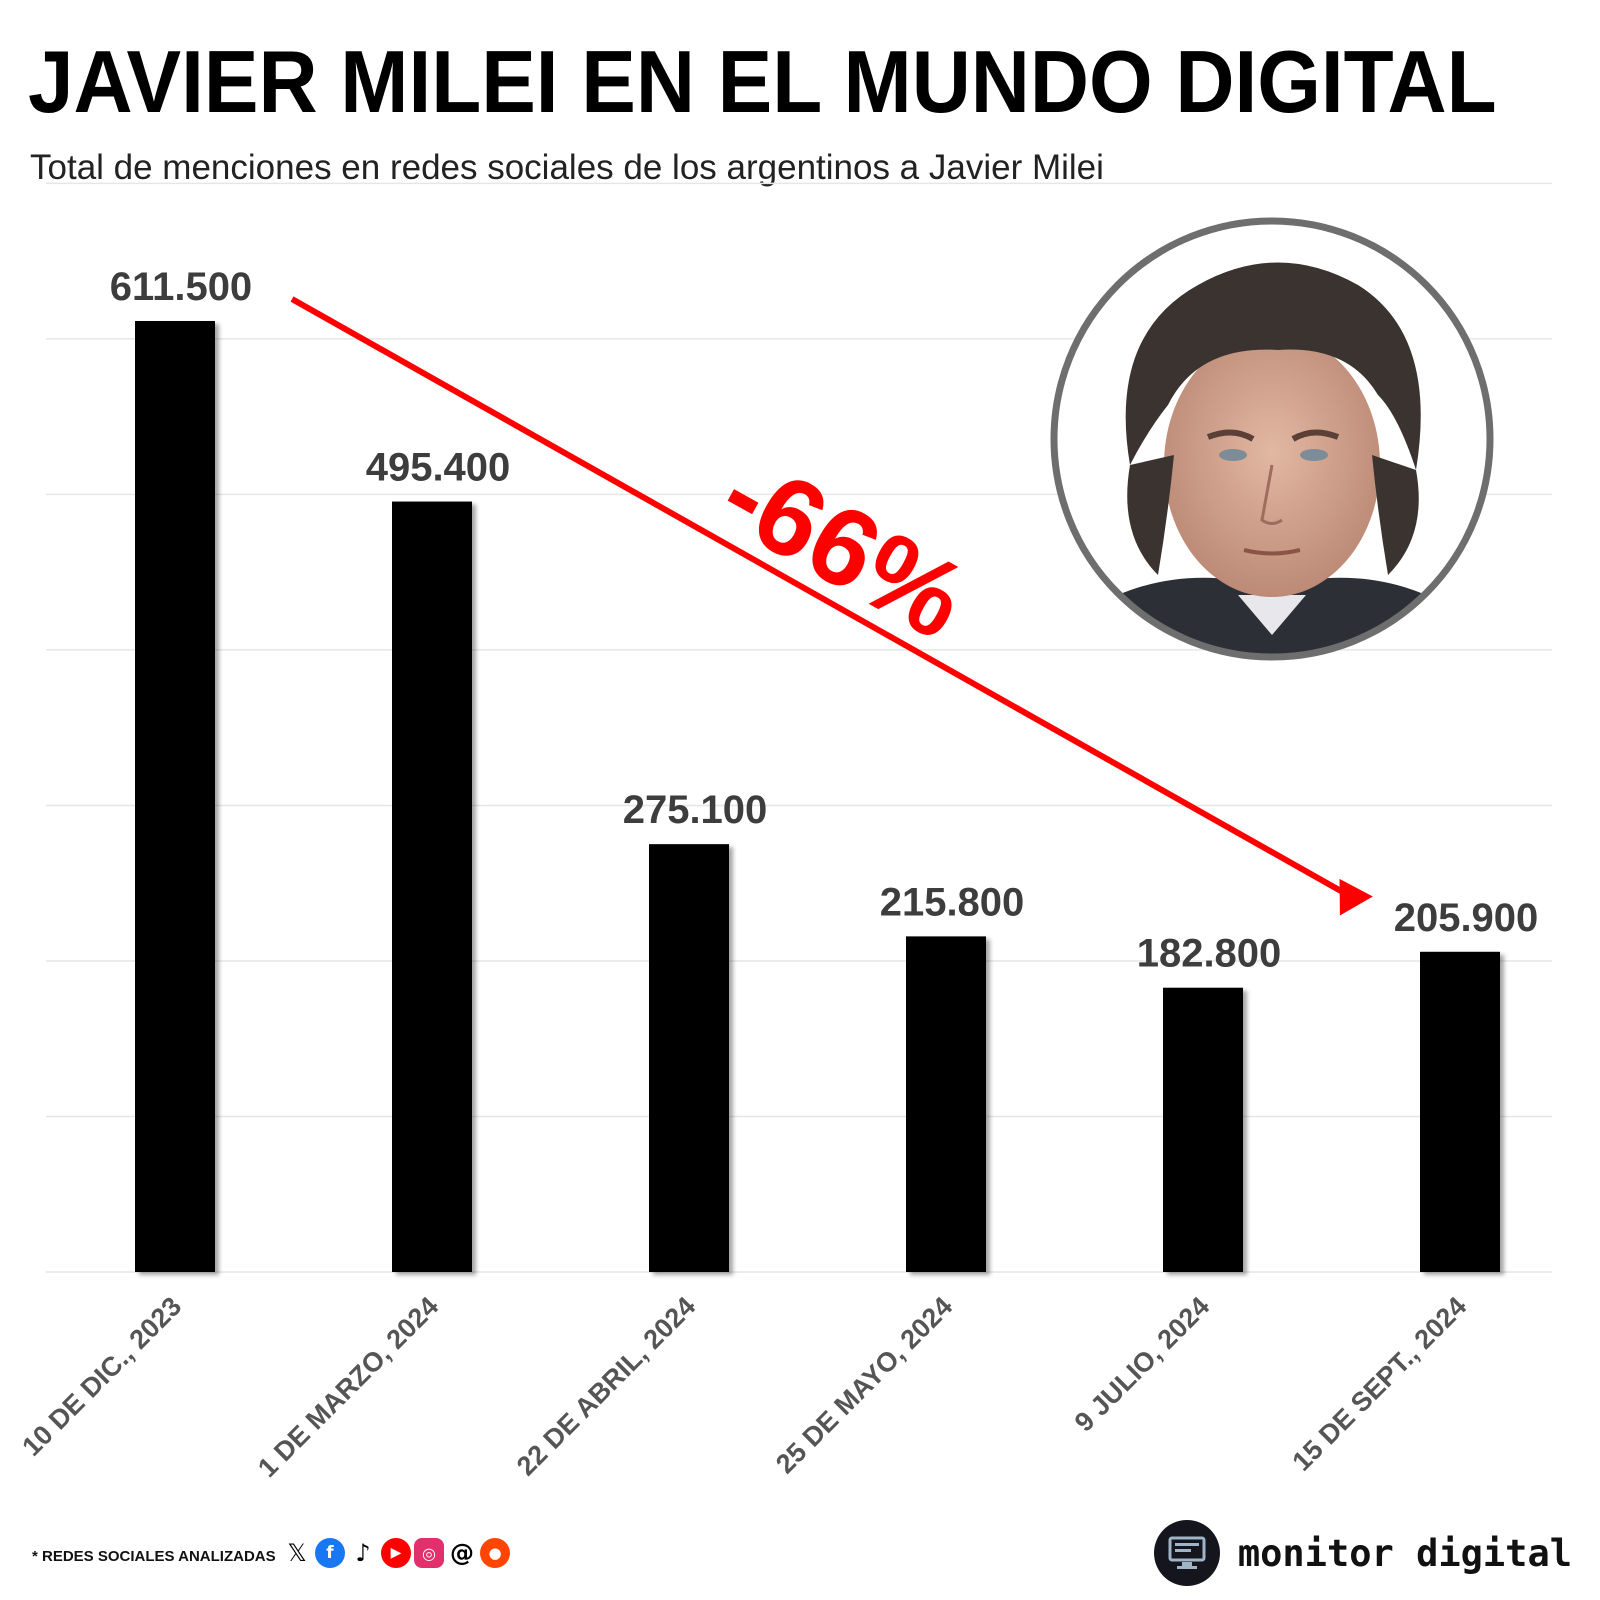 This screenshot has height=1600, width=1600. I want to click on instagram-icon: ◎, so click(429, 1553).